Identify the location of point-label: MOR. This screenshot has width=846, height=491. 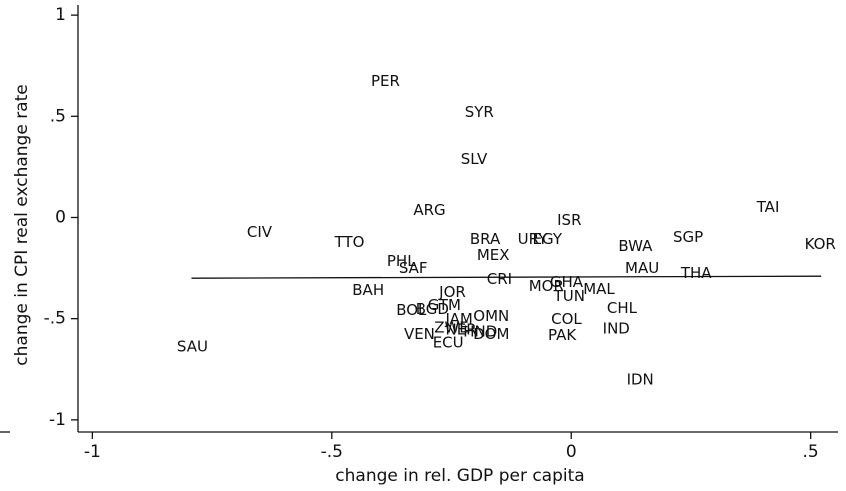
(546, 286).